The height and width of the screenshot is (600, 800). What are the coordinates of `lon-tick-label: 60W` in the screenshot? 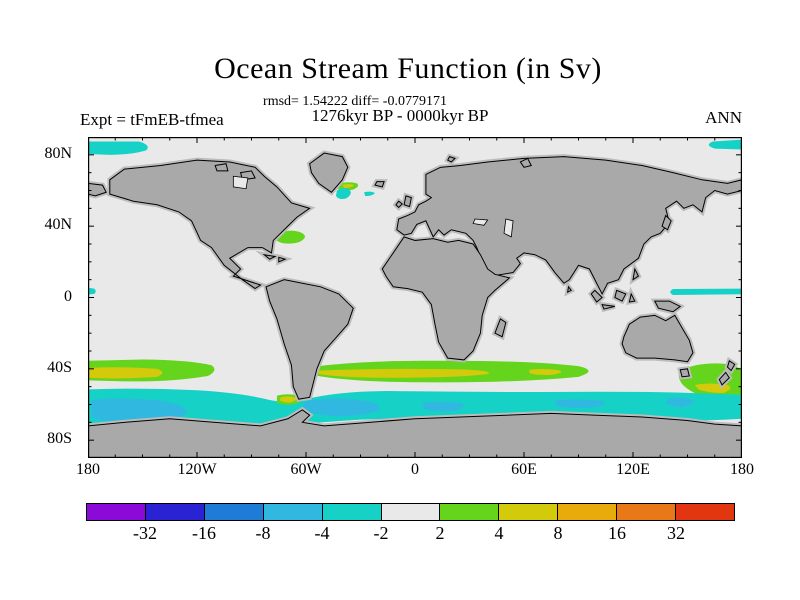 It's located at (306, 469).